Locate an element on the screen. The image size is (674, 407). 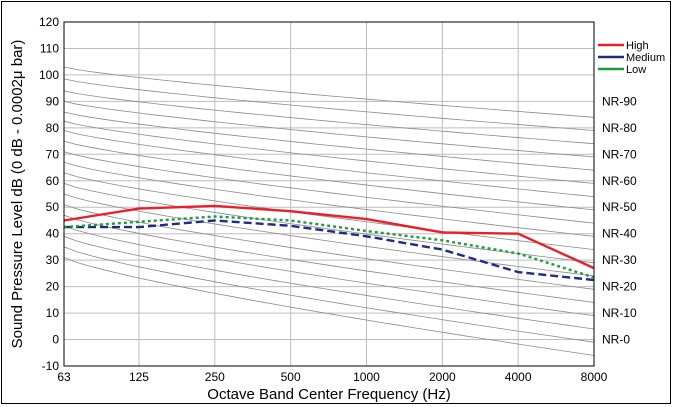
nr-label: NR-50 is located at coordinates (619, 207).